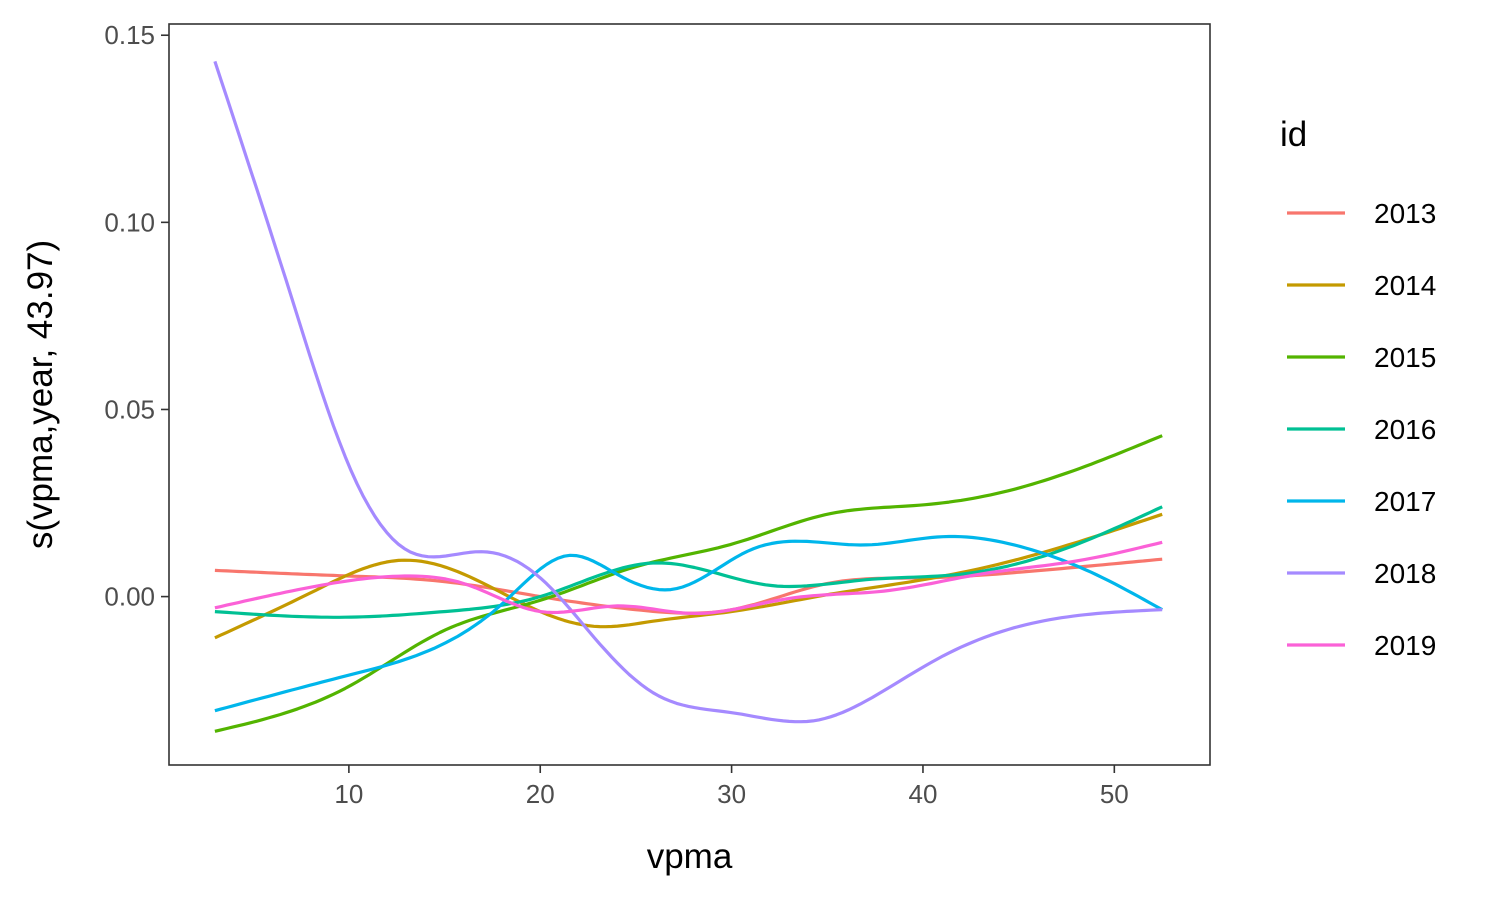  What do you see at coordinates (1405, 573) in the screenshot?
I see `legend-label-2018: 2018` at bounding box center [1405, 573].